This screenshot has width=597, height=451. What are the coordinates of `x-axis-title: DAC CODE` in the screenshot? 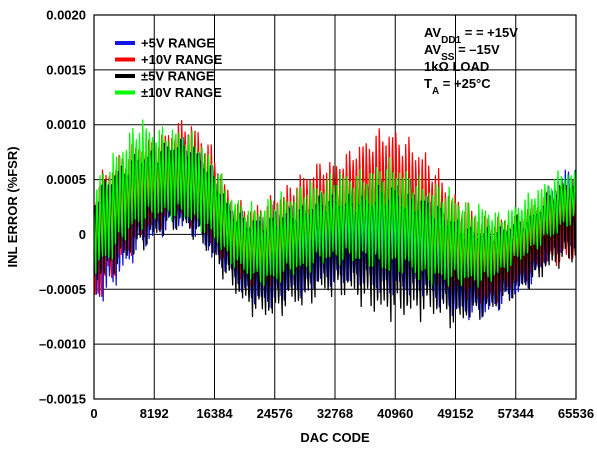 It's located at (335, 437).